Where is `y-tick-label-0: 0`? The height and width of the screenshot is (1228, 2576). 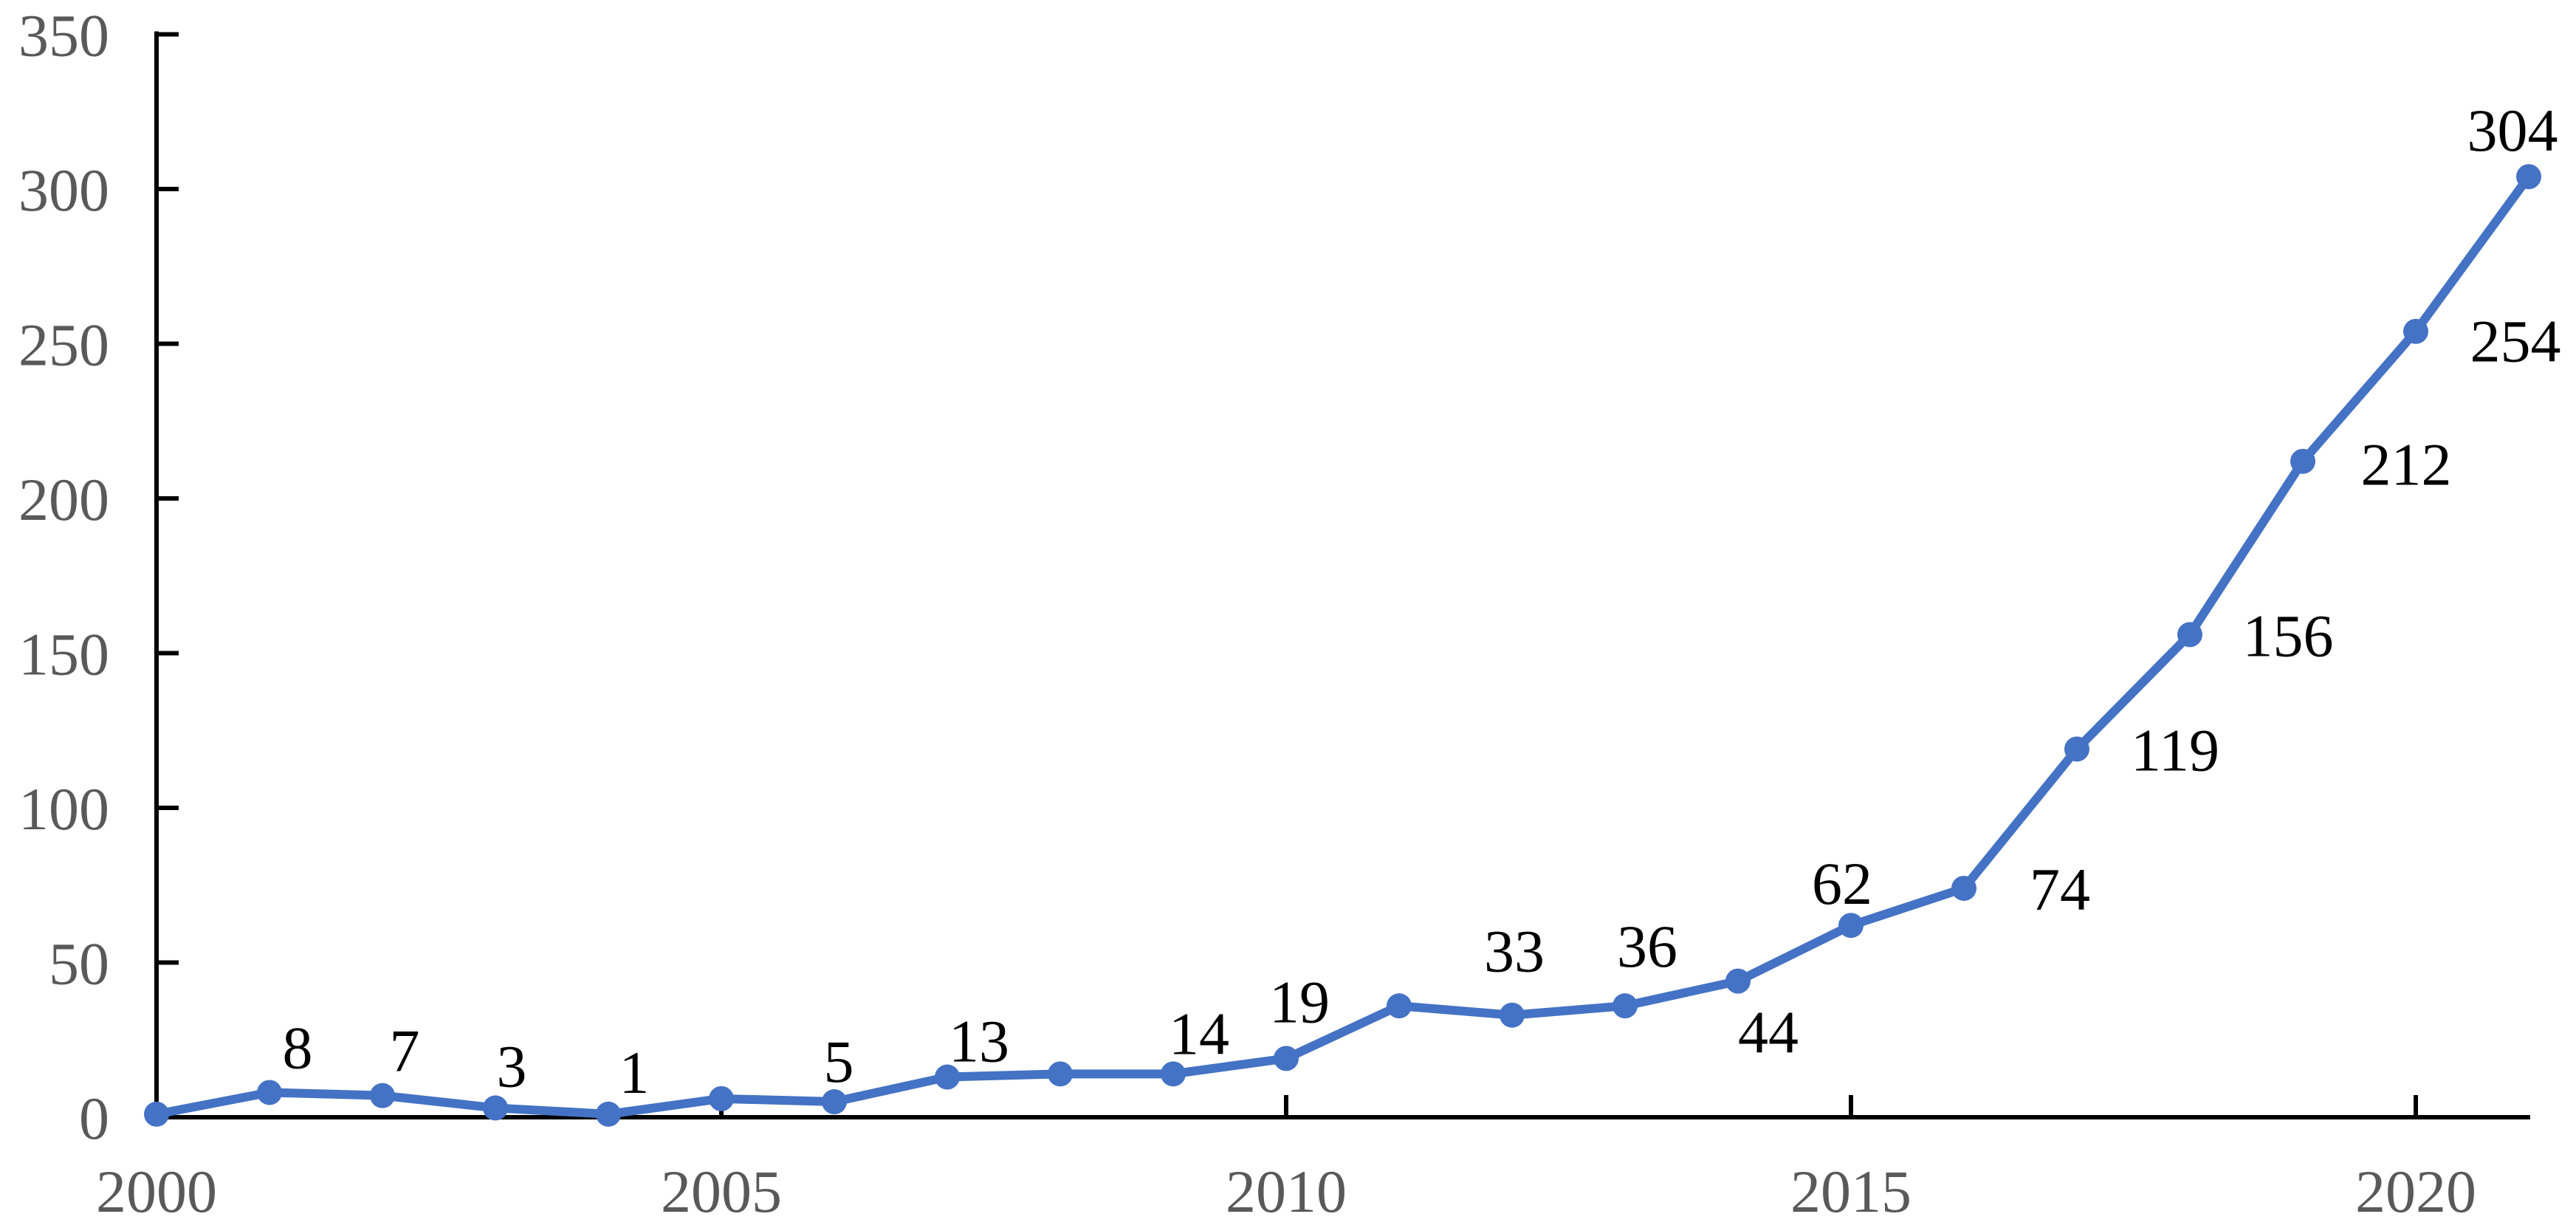
y-tick-label-0: 0 is located at coordinates (94, 1118).